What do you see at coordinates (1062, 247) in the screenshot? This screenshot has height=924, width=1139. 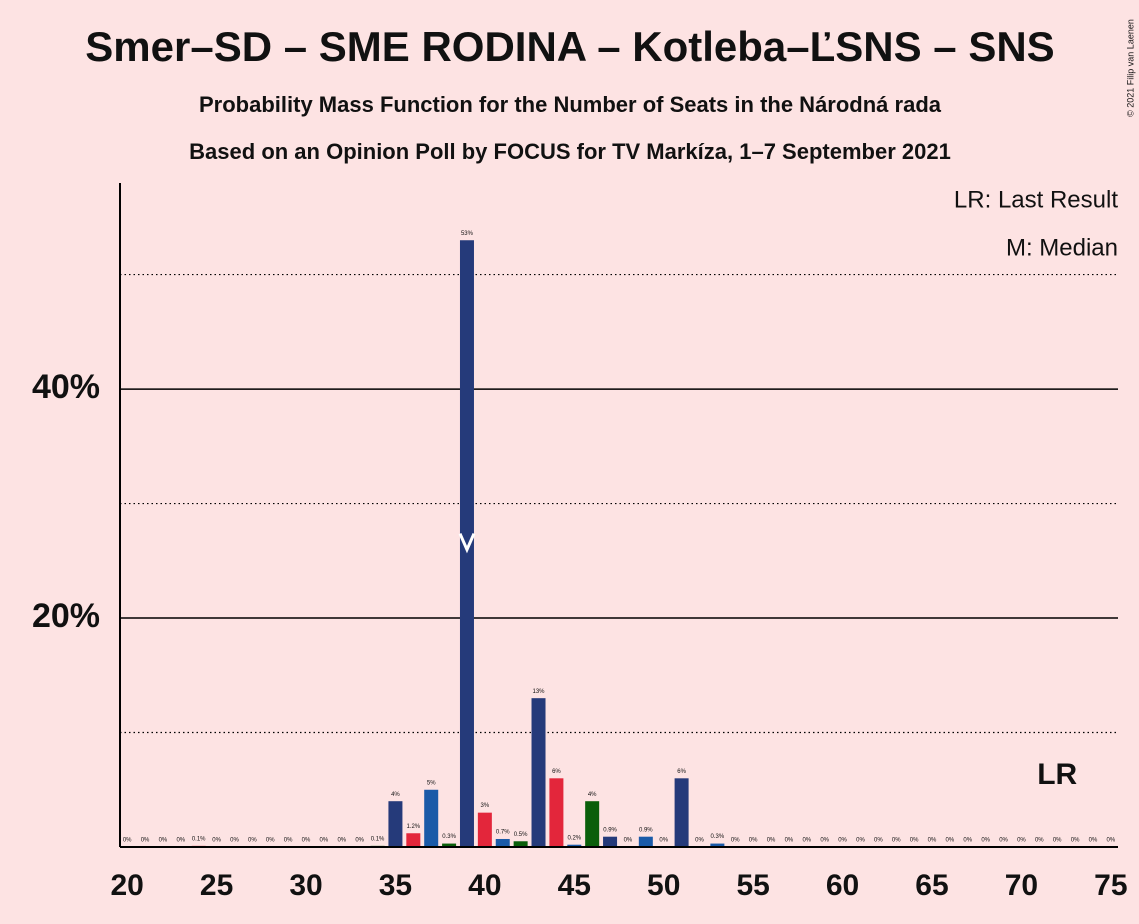 I see `legend-entry: M: Median` at bounding box center [1062, 247].